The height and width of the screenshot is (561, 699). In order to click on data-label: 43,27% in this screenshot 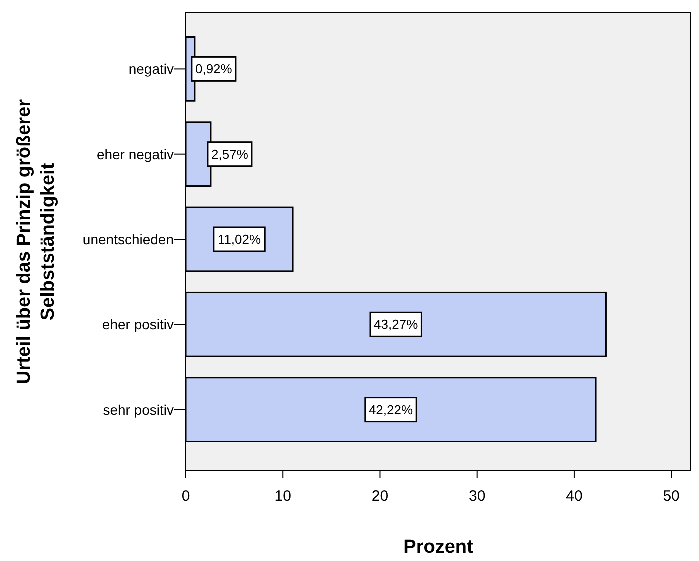, I will do `click(396, 324)`.